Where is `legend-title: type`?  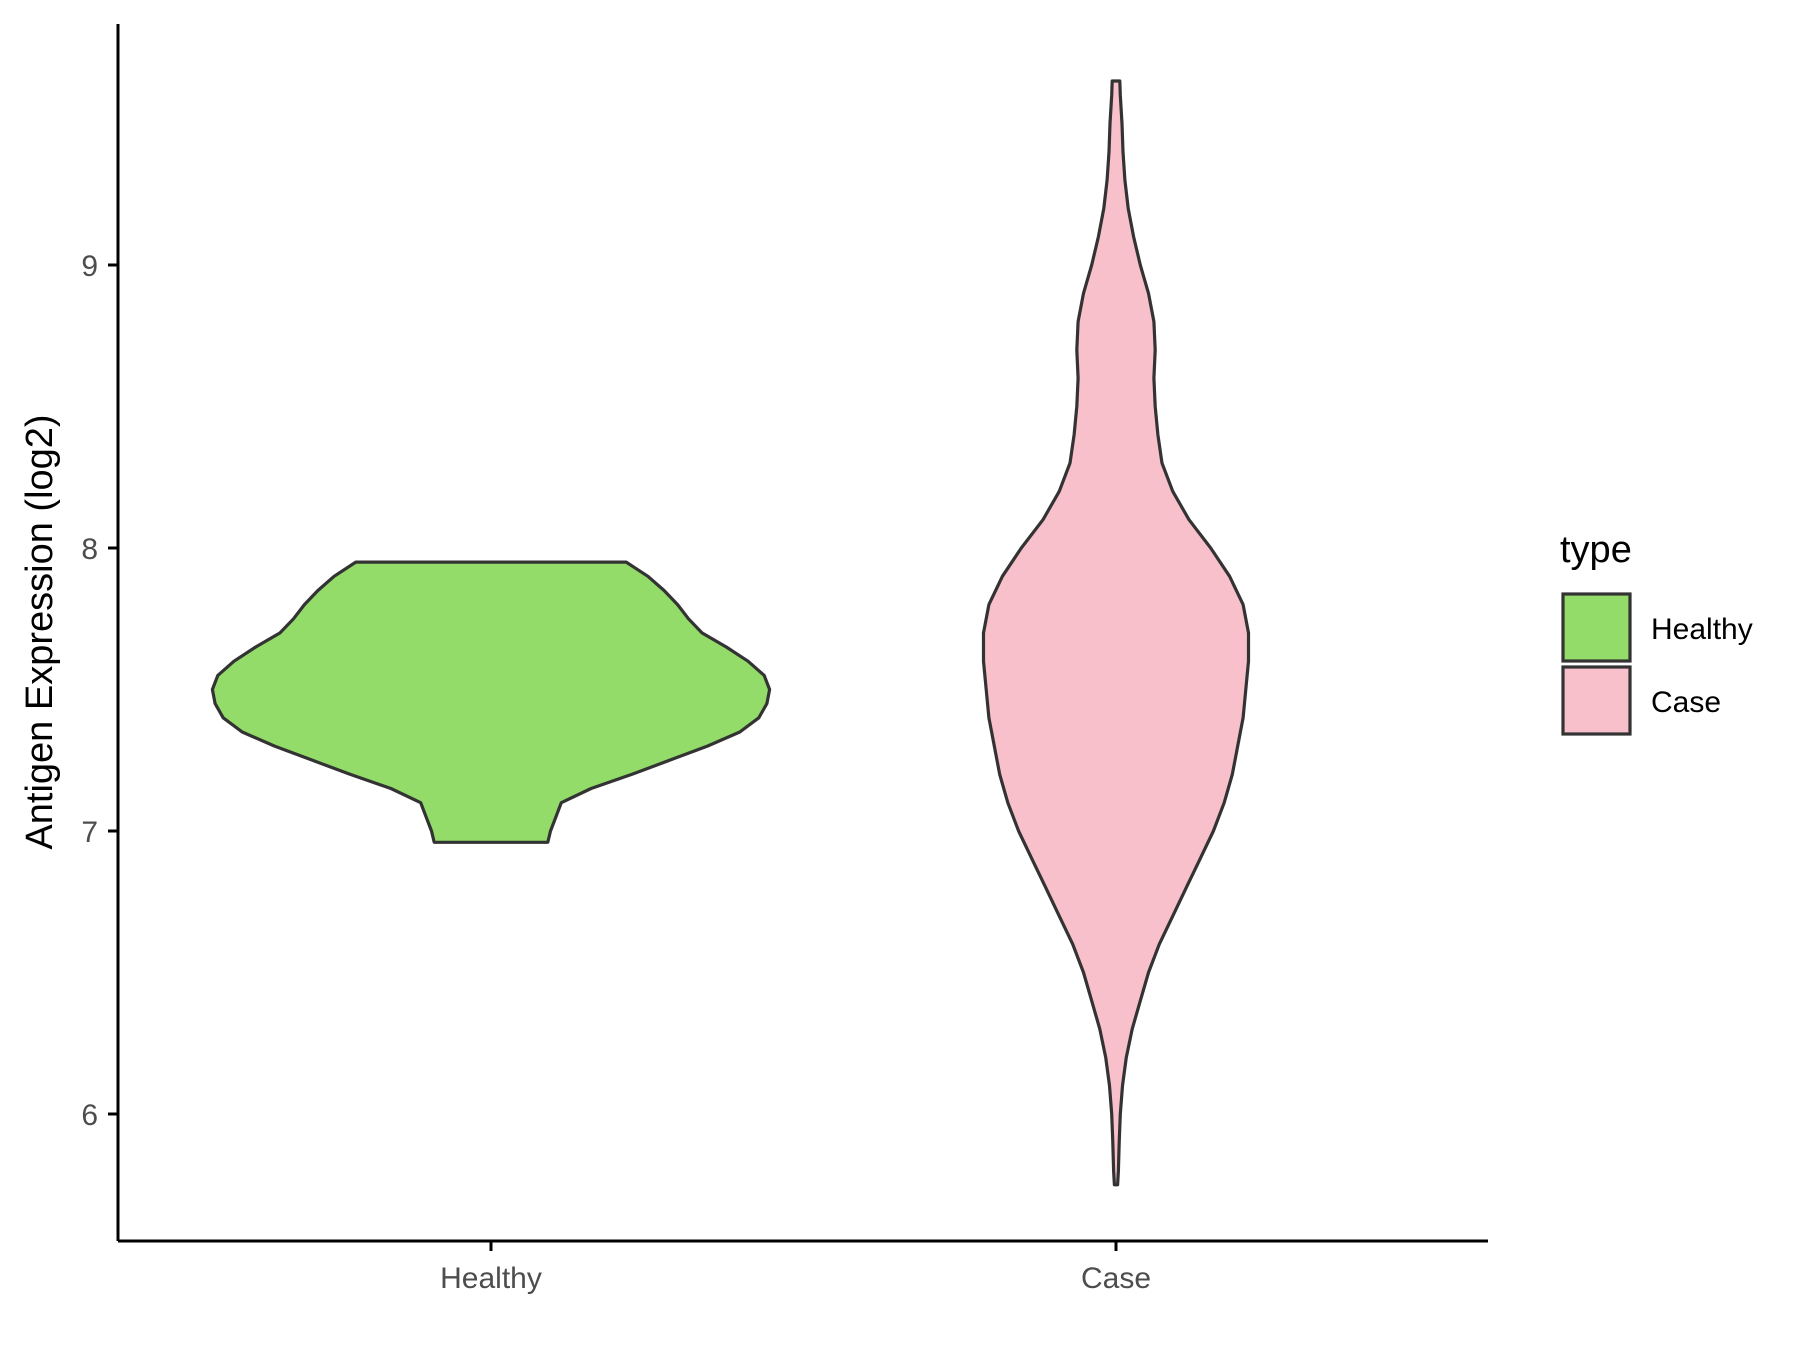
legend-title: type is located at coordinates (1596, 550).